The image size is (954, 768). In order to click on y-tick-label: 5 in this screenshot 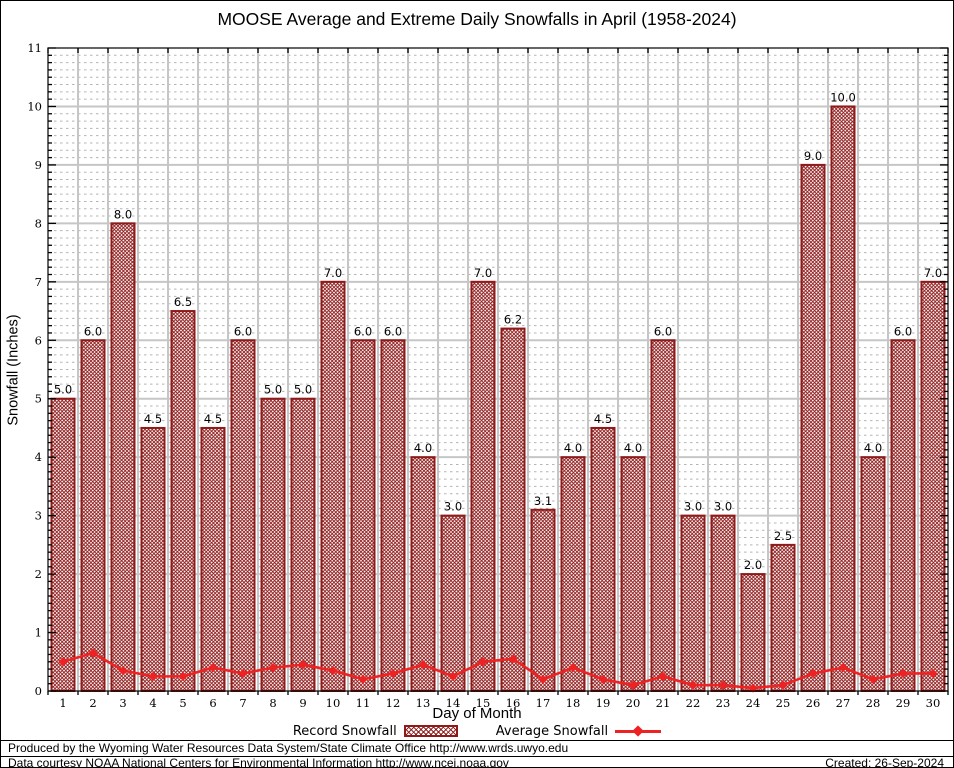, I will do `click(38, 399)`.